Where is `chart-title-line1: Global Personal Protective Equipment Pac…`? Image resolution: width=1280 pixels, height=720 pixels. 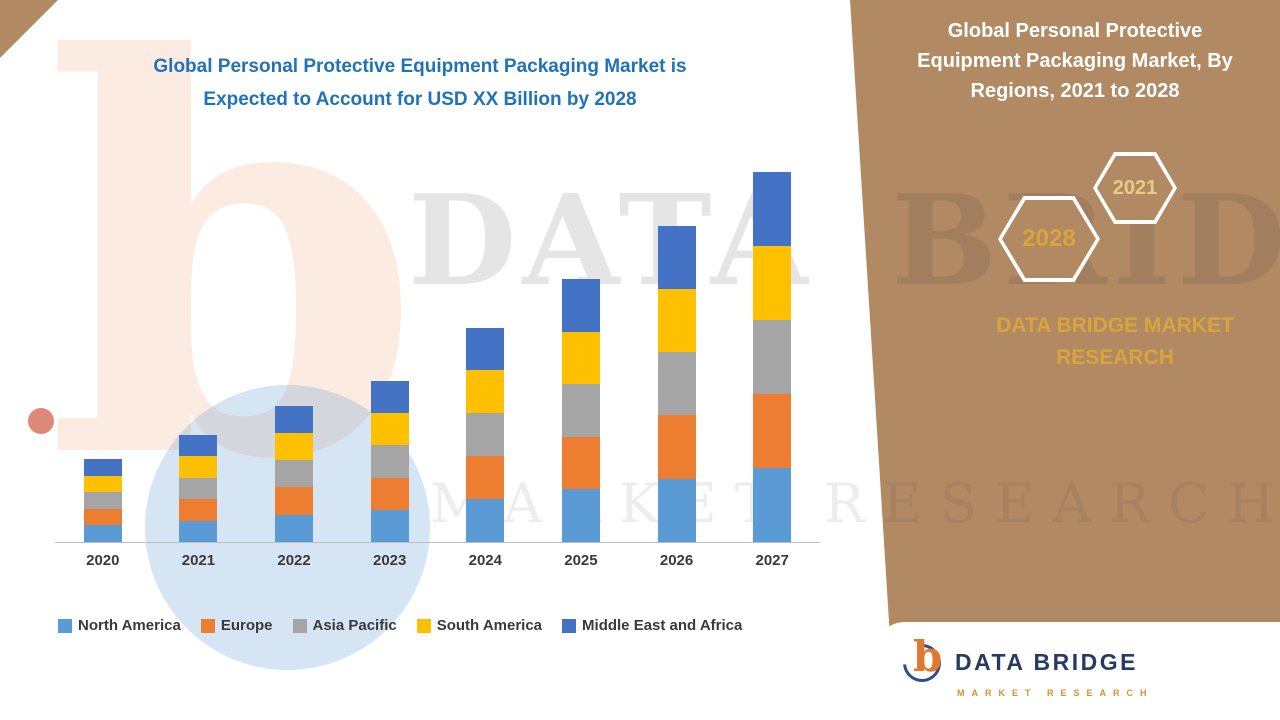 chart-title-line1: Global Personal Protective Equipment Pac… is located at coordinates (420, 66).